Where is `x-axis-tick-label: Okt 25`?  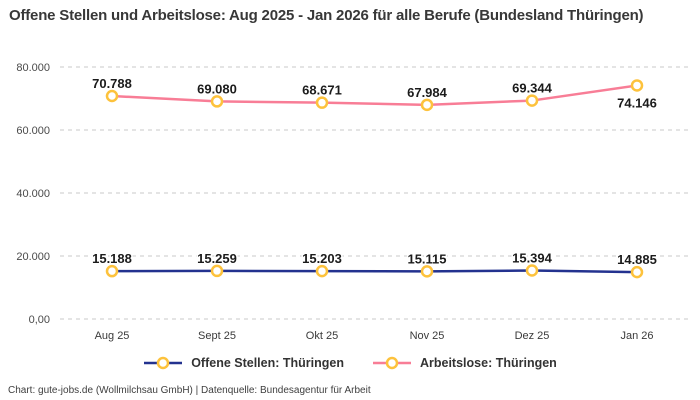
x-axis-tick-label: Okt 25 is located at coordinates (322, 336).